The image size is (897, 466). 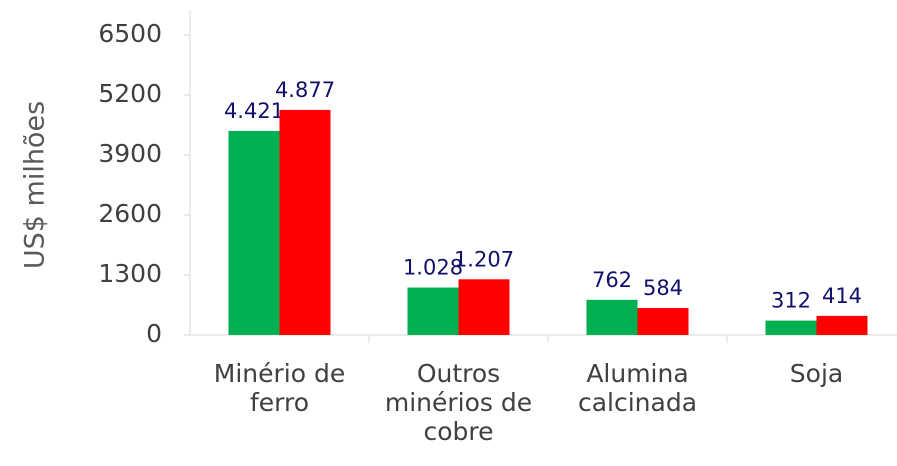 I want to click on value-label: 1.207, so click(x=484, y=259).